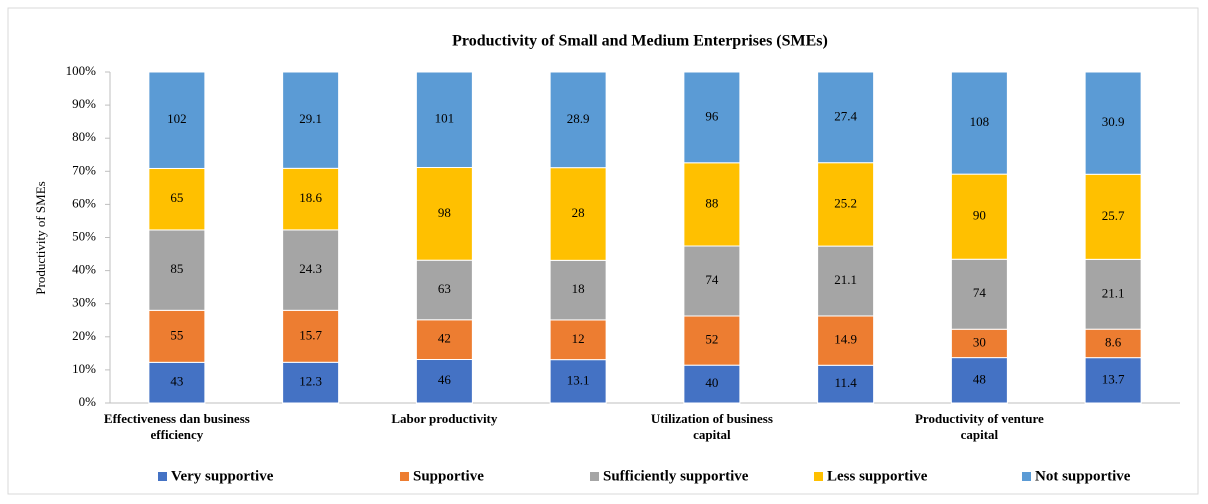 Image resolution: width=1208 pixels, height=504 pixels. I want to click on y-axis-label: Productivity of SMEs, so click(40, 237).